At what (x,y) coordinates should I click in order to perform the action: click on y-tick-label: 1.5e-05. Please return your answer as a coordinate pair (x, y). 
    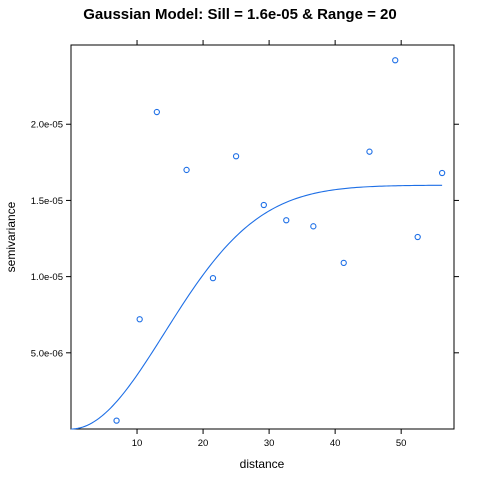
    Looking at the image, I should click on (47, 201).